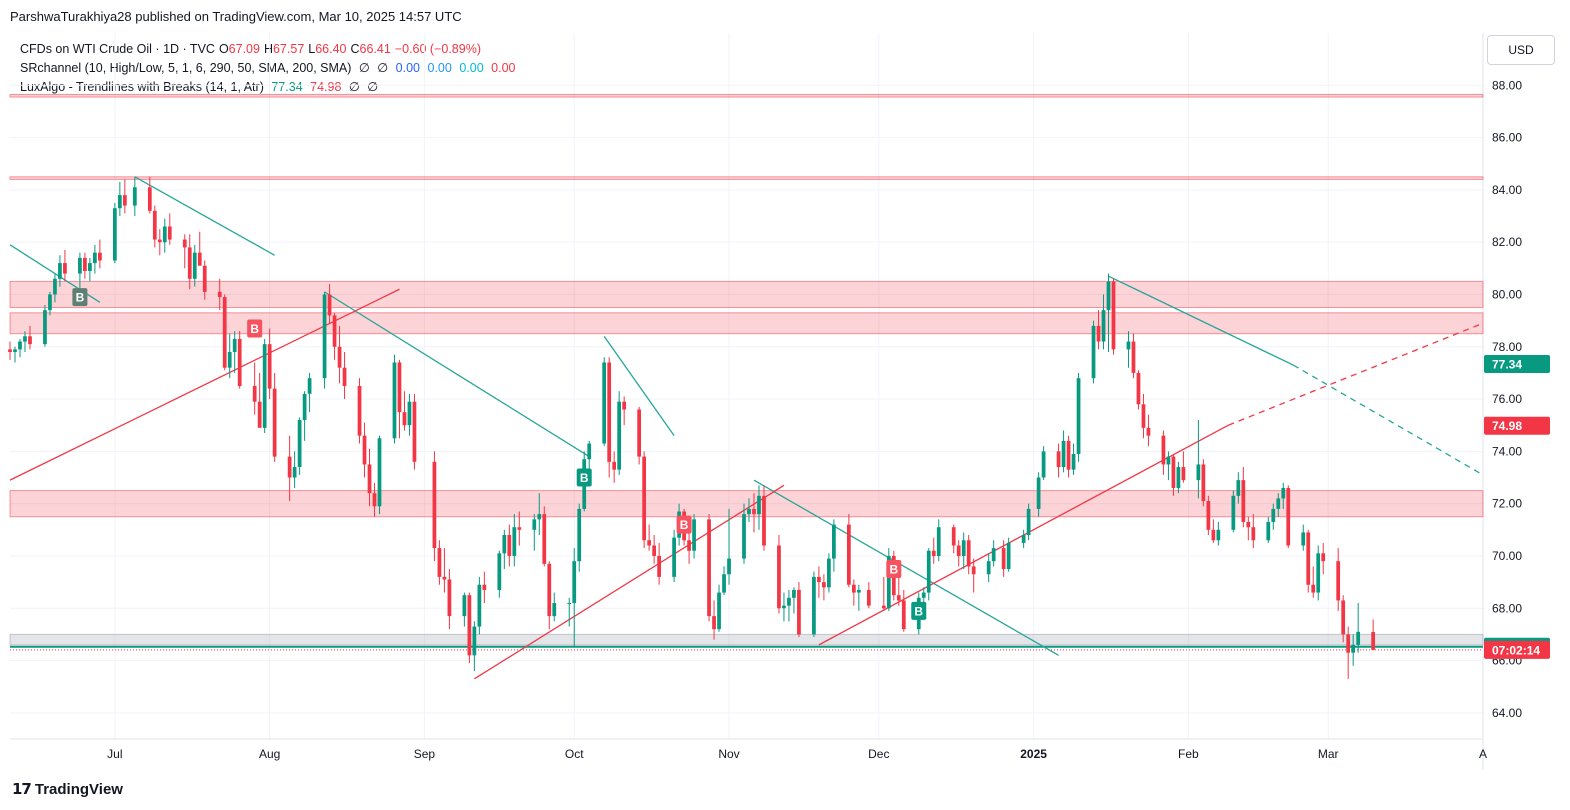 Image resolution: width=1570 pixels, height=810 pixels. I want to click on y-tick-label: 80.00, so click(1507, 294).